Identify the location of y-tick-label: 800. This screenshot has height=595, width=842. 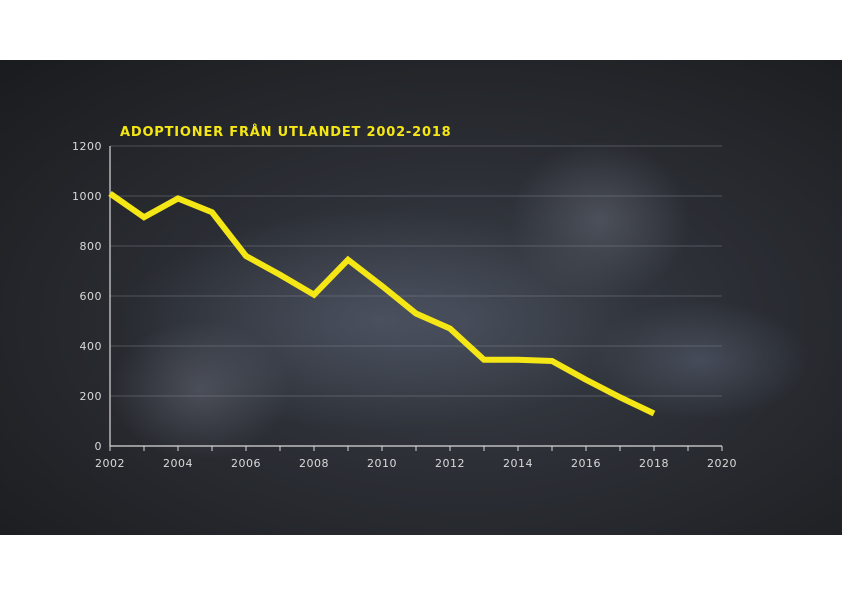
(91, 246).